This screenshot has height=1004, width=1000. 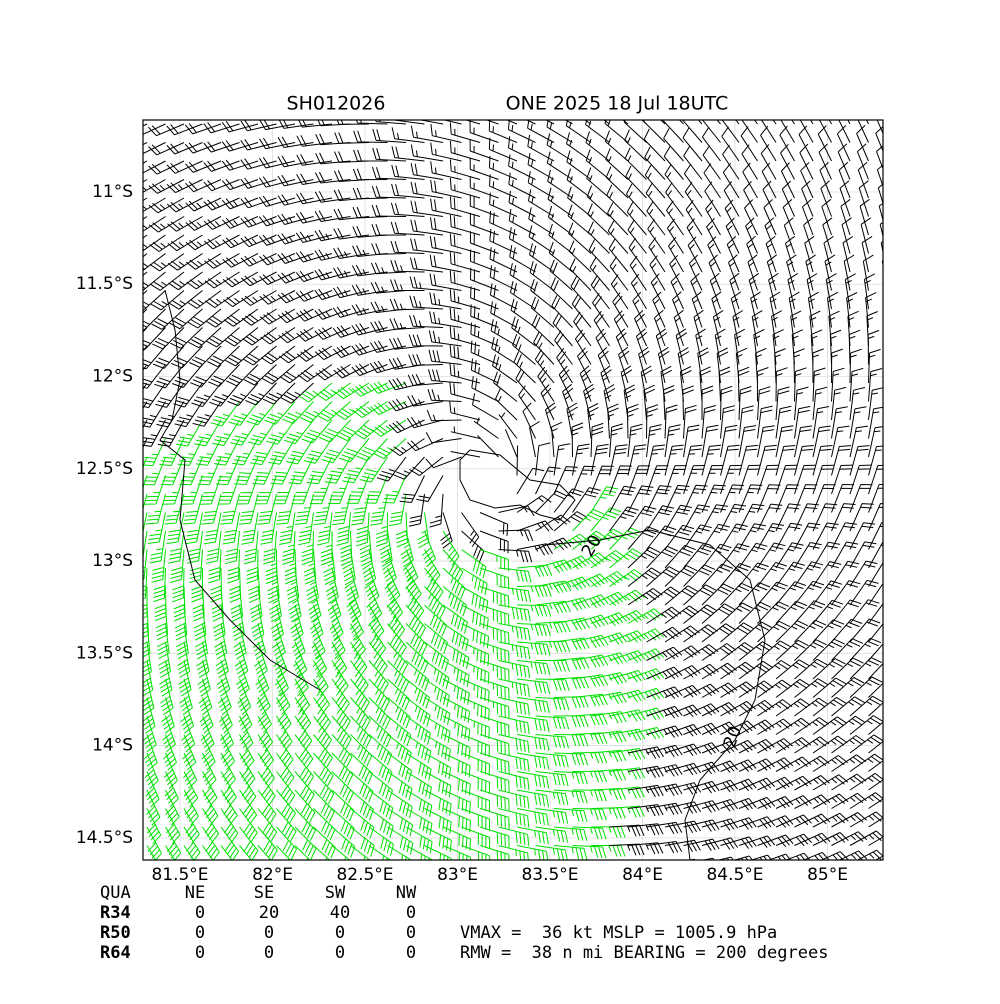 What do you see at coordinates (336, 104) in the screenshot?
I see `title-left: SH012026` at bounding box center [336, 104].